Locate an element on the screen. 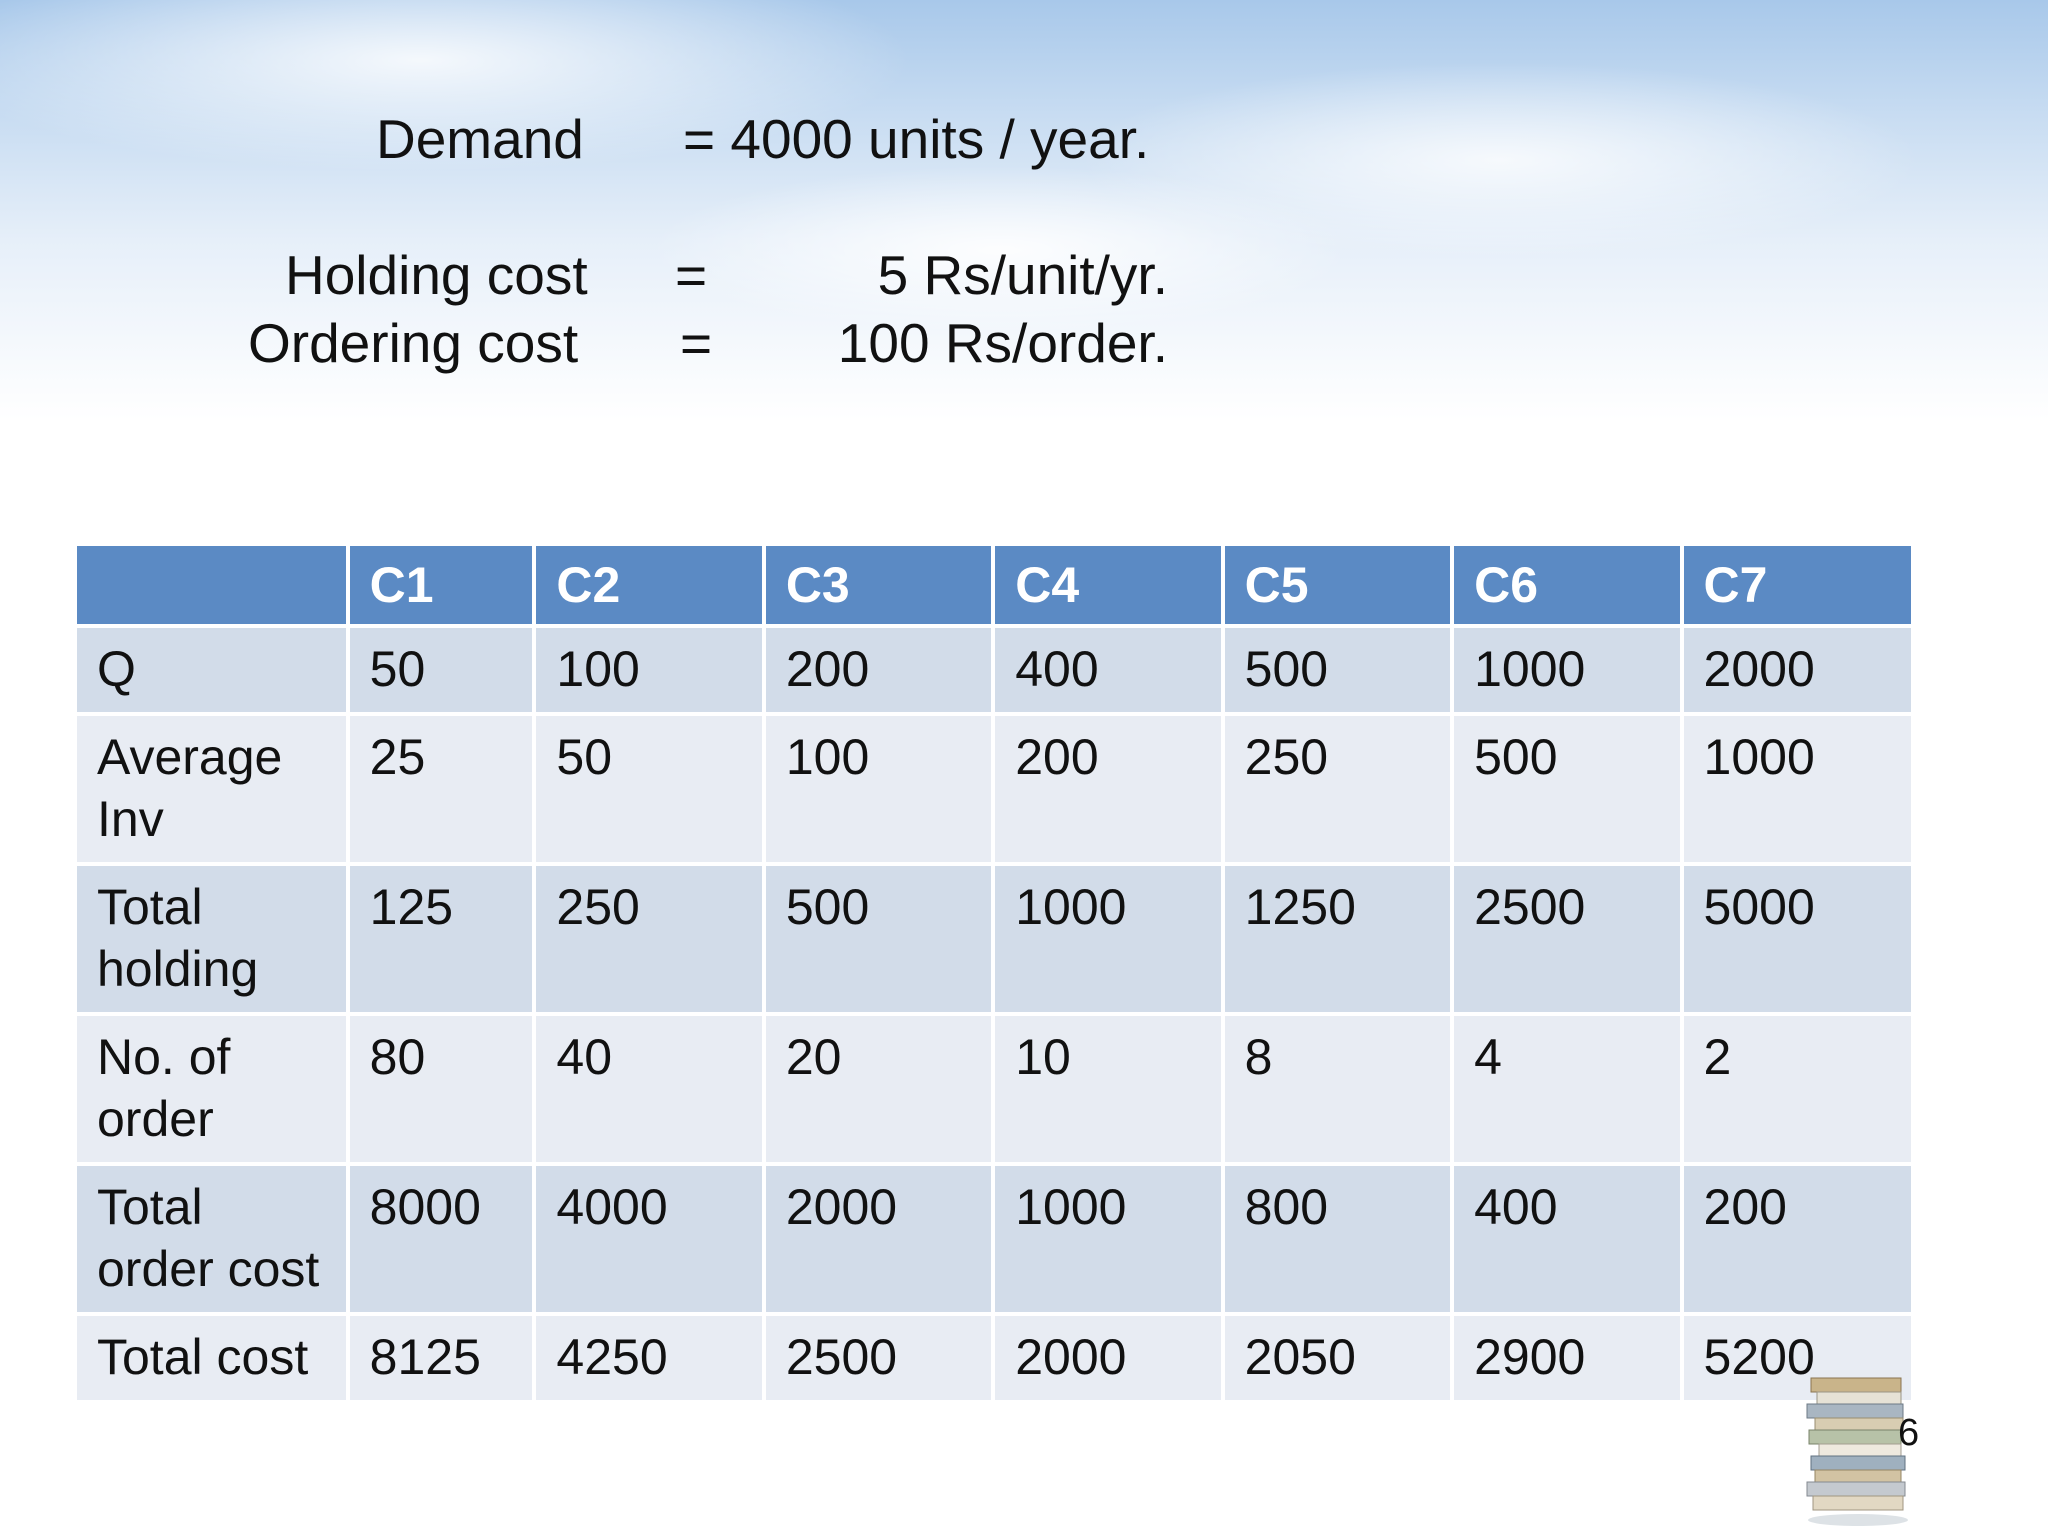  ordering-cost-label: Ordering cost is located at coordinates (413, 343).